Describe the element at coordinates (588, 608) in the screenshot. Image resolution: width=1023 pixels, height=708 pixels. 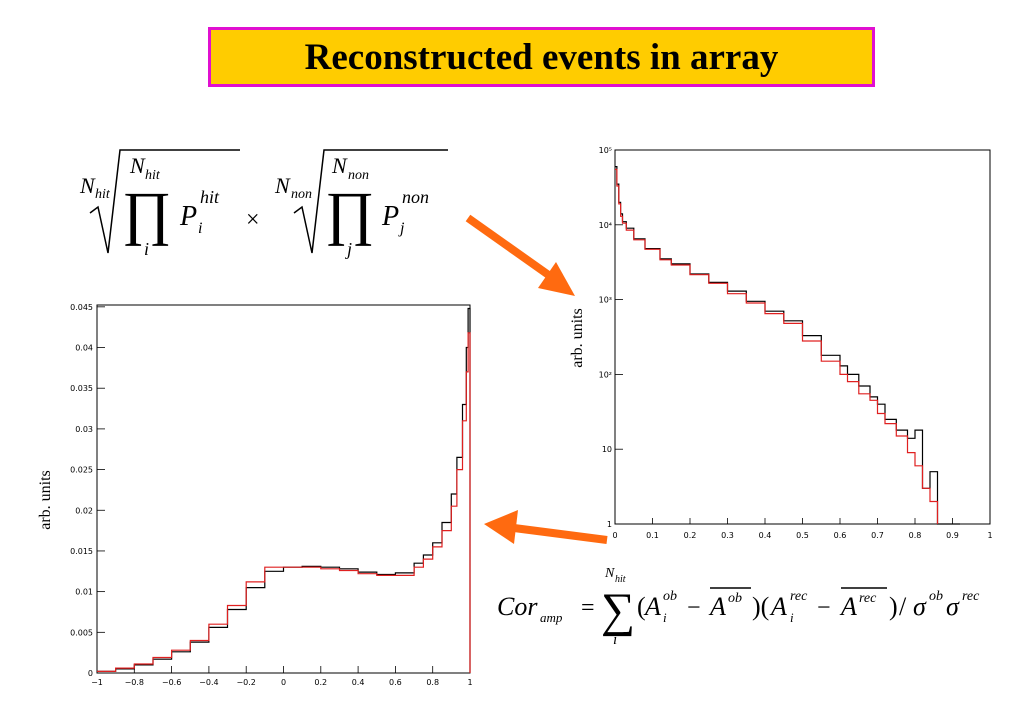
I see `fx-equals: =` at that location.